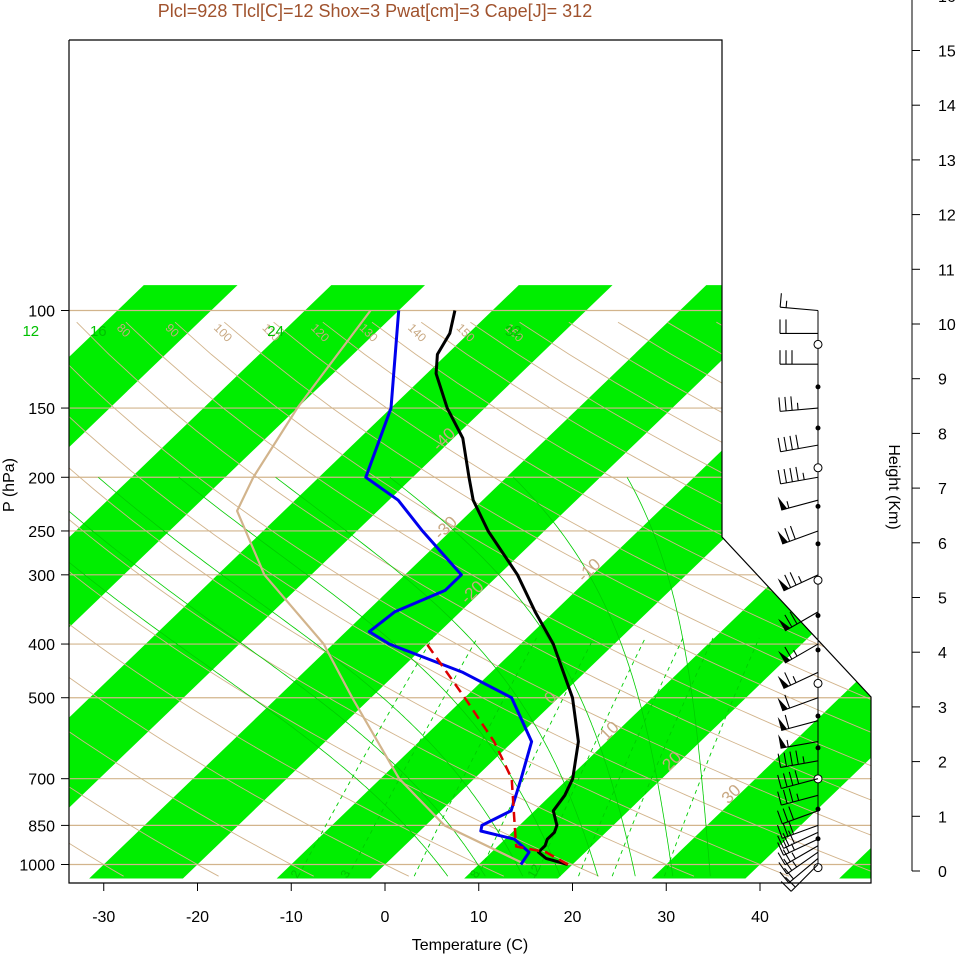  Describe the element at coordinates (573, 917) in the screenshot. I see `x-tick-label: 20` at that location.